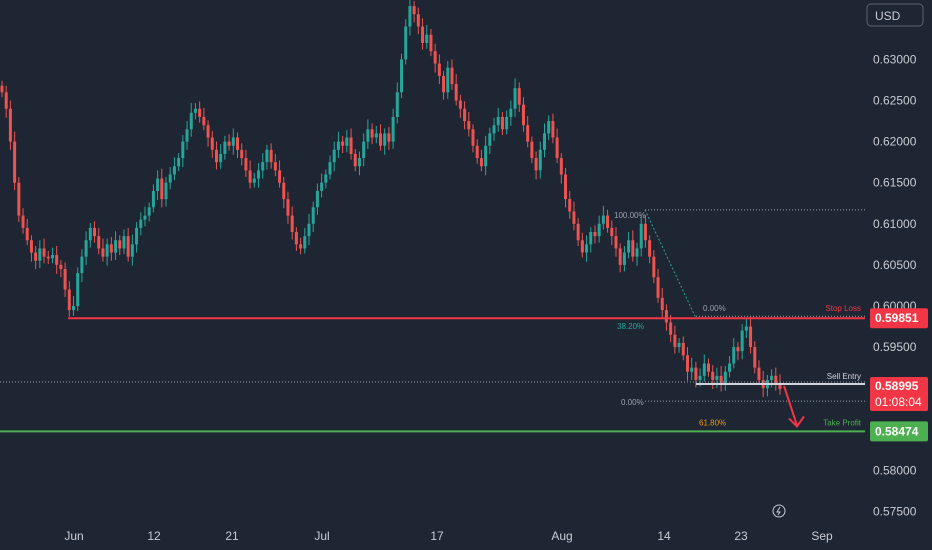  Describe the element at coordinates (895, 183) in the screenshot. I see `price-tick-label: 0.61500` at that location.